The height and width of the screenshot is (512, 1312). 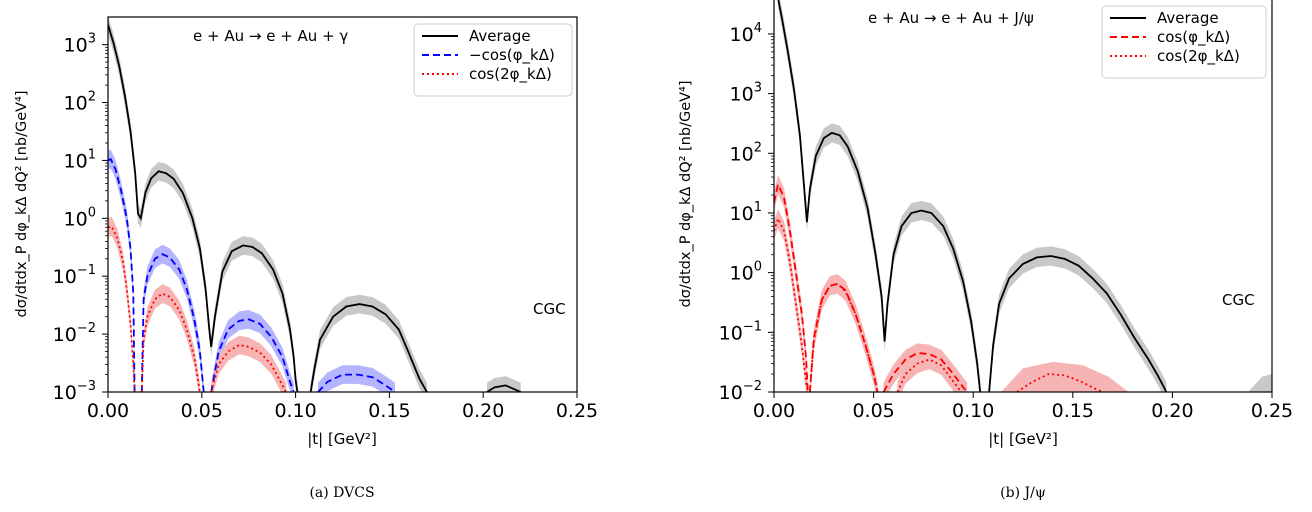 I want to click on y-tick-label: 10⁴, so click(x=746, y=33).